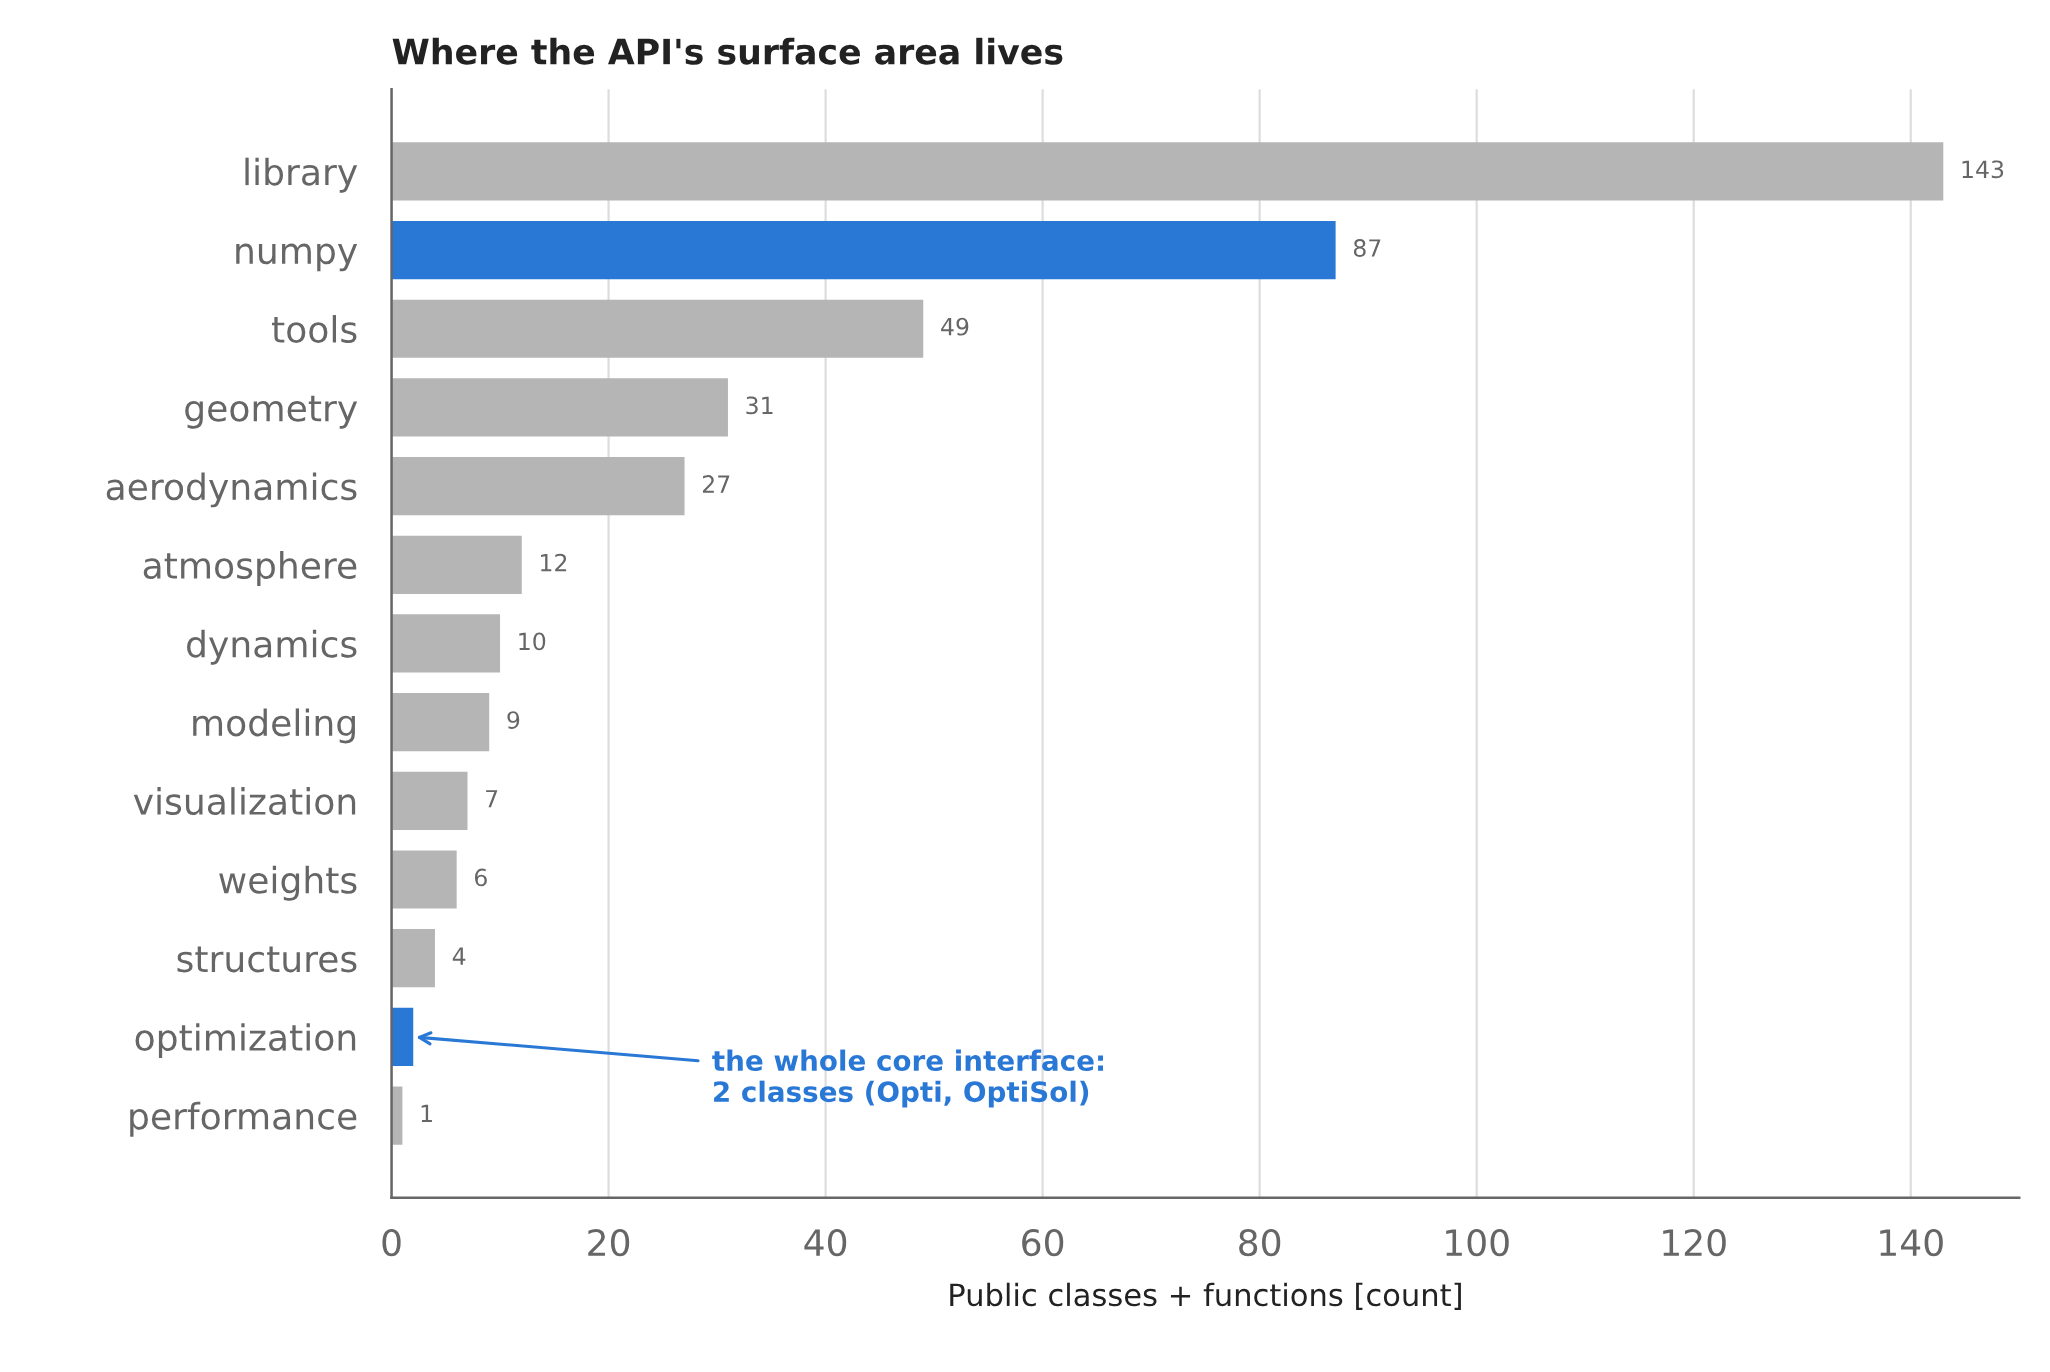 The height and width of the screenshot is (1372, 2050). Describe the element at coordinates (1205, 1296) in the screenshot. I see `x-axis-title: Public classes + functions [count]` at that location.